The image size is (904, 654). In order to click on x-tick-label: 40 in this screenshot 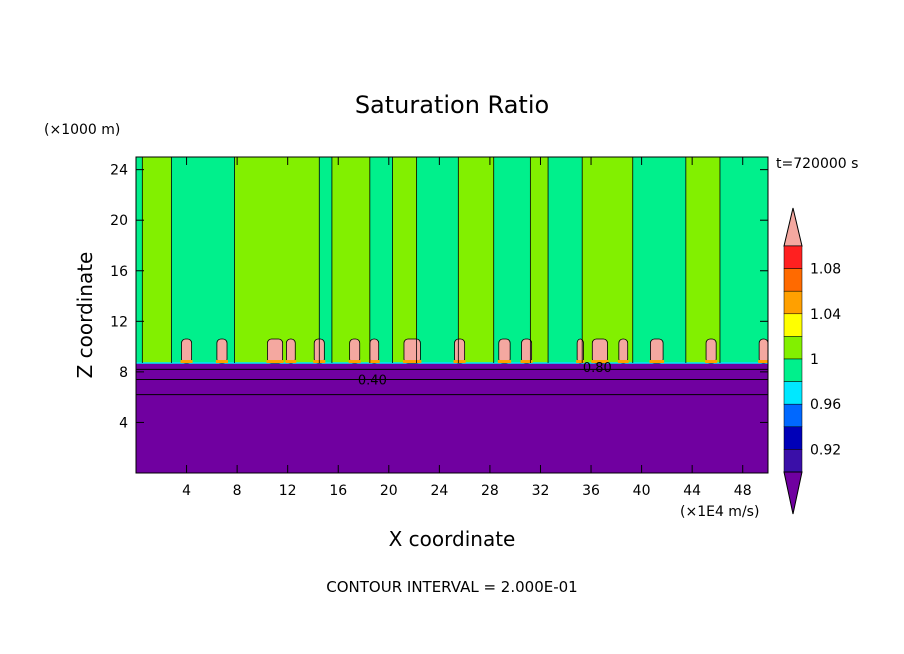, I will do `click(642, 491)`.